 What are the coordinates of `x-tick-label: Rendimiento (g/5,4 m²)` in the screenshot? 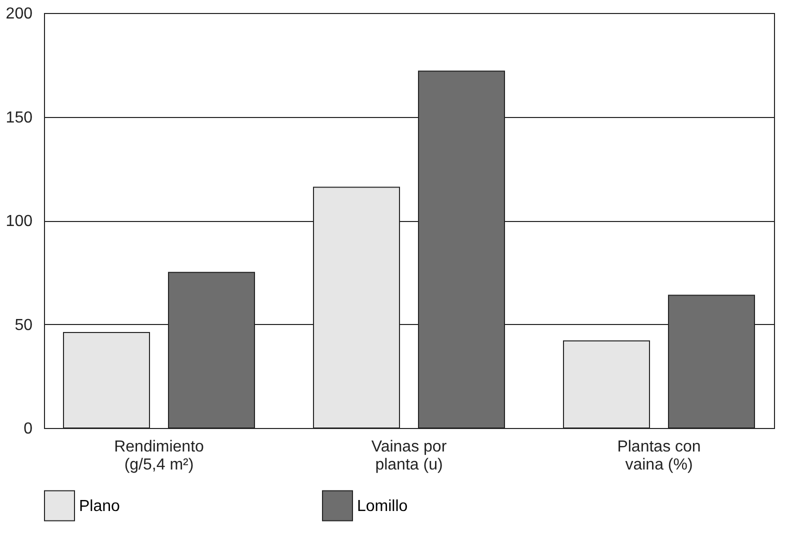 It's located at (159, 456).